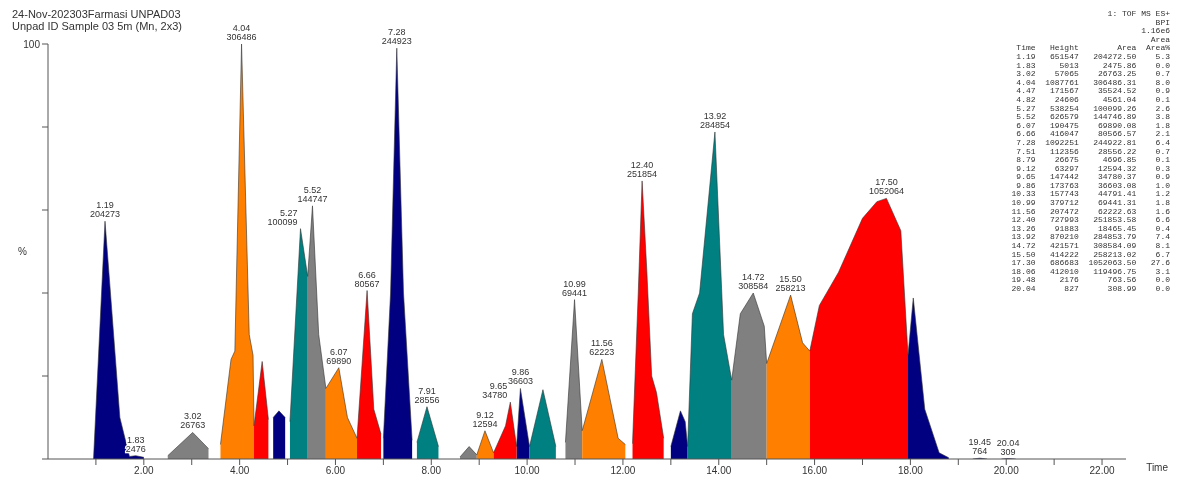  I want to click on annotation: 5.52 626579 144746.89 3.8, so click(1092, 117).